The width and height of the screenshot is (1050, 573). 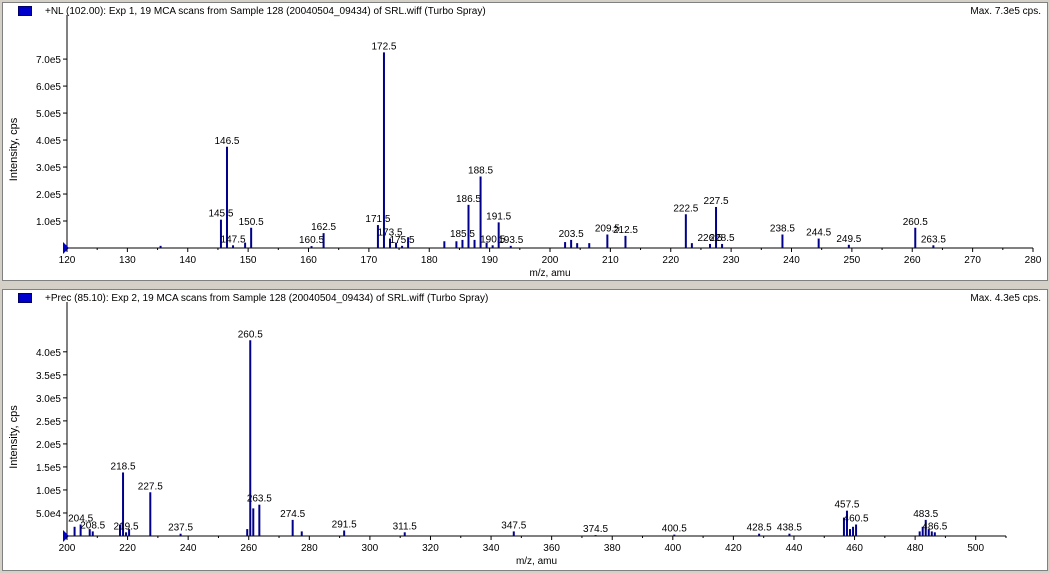 What do you see at coordinates (462, 234) in the screenshot?
I see `peak-label: 185.5` at bounding box center [462, 234].